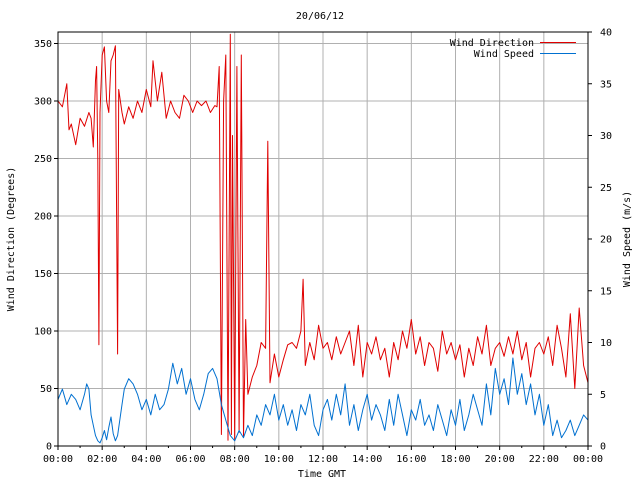 The height and width of the screenshot is (480, 640). What do you see at coordinates (322, 474) in the screenshot?
I see `x-axis-label: Time GMT` at bounding box center [322, 474].